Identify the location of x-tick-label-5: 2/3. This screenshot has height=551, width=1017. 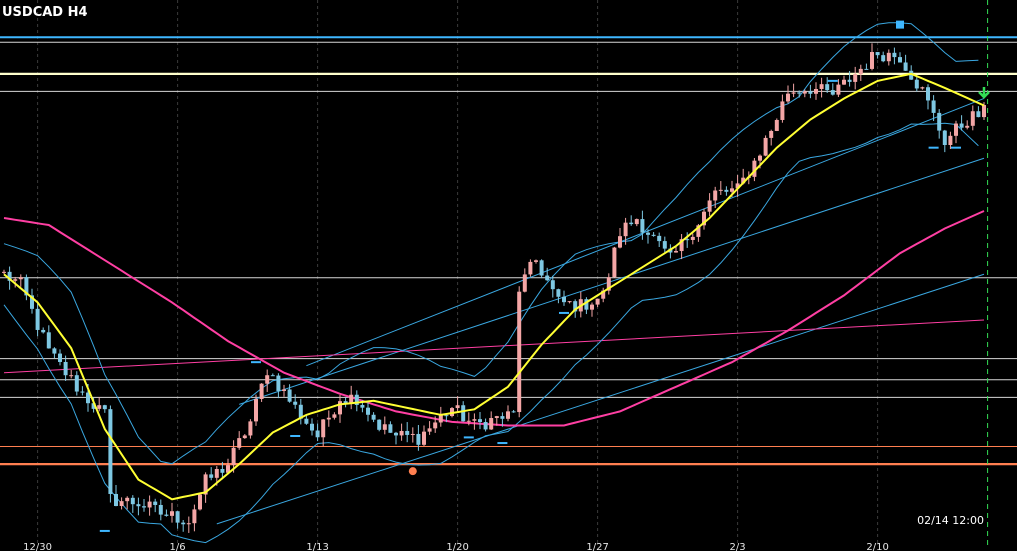
(738, 546).